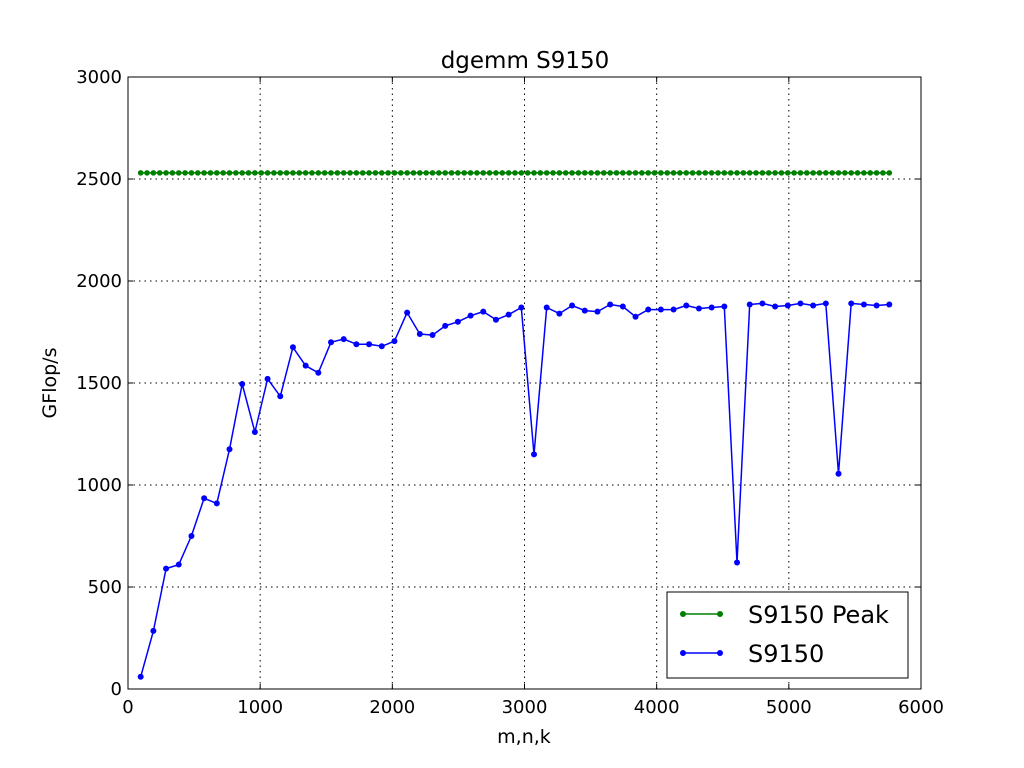 The image size is (1024, 768). I want to click on x-tick-label: 4000, so click(657, 707).